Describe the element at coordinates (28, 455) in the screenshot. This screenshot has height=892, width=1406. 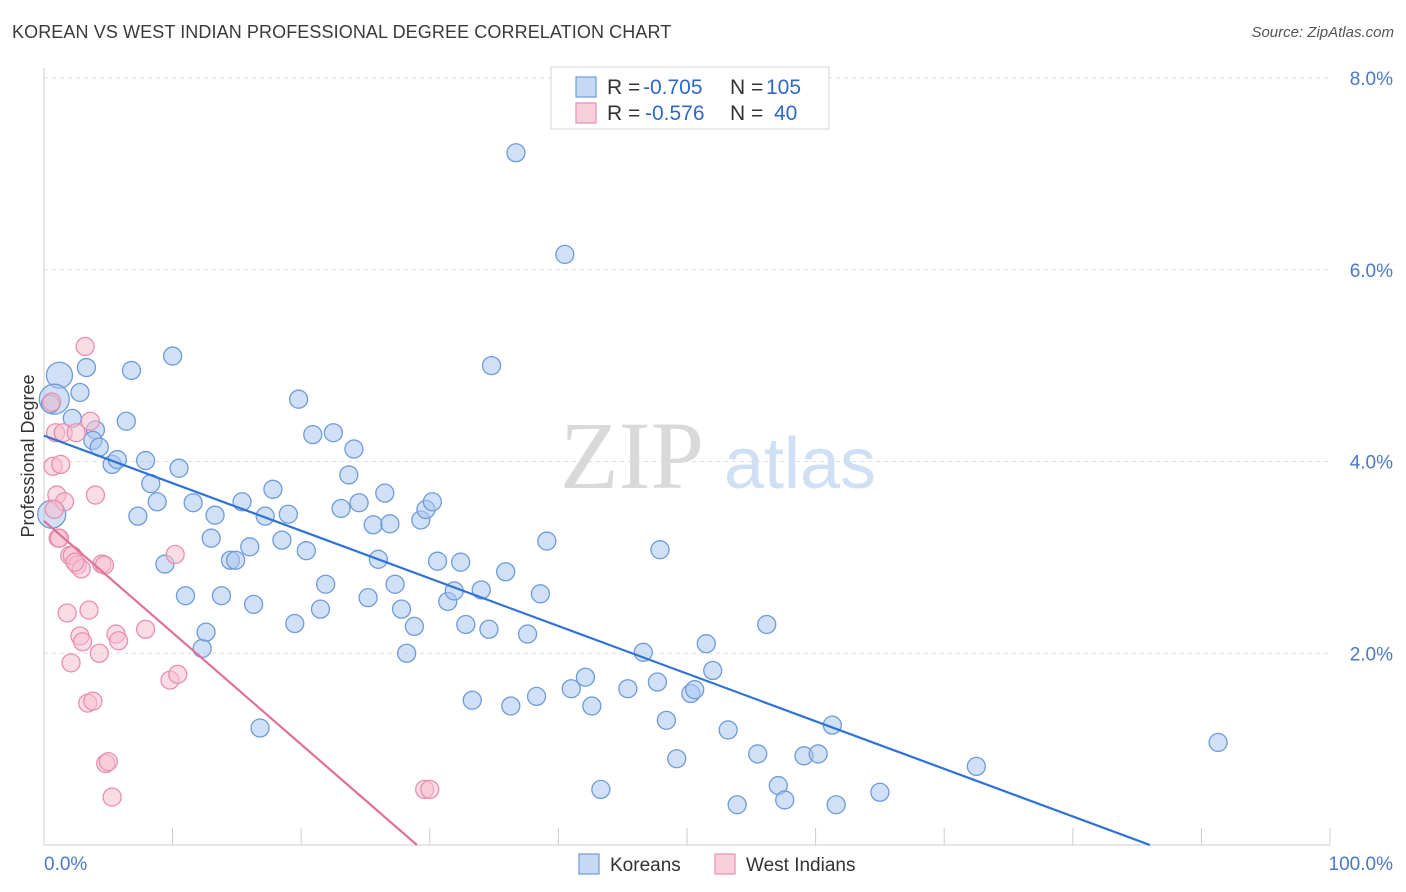
I see `y-axis-label: Professional Degree` at that location.